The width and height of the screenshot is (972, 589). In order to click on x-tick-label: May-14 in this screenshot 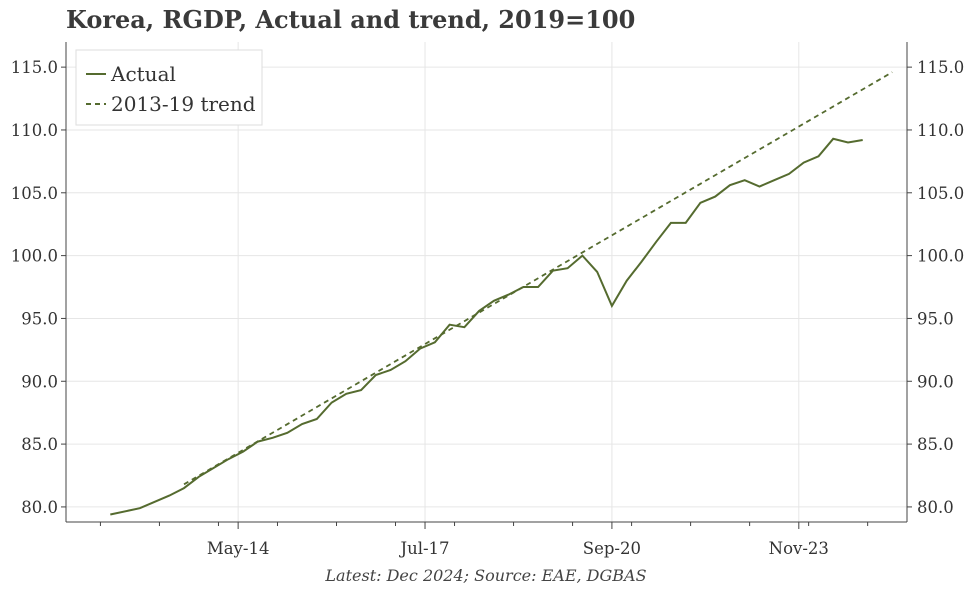, I will do `click(238, 548)`.